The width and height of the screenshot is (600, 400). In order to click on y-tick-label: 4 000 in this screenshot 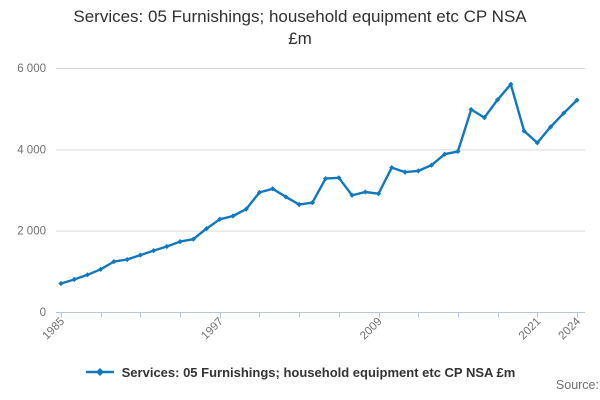, I will do `click(31, 150)`.